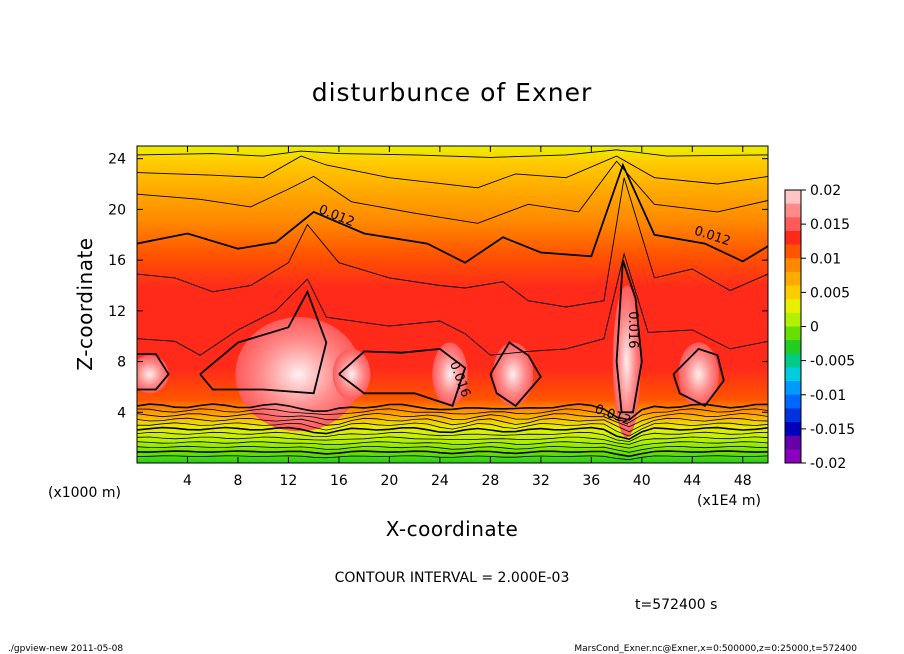  What do you see at coordinates (832, 430) in the screenshot?
I see `colorbar-label: -0.015` at bounding box center [832, 430].